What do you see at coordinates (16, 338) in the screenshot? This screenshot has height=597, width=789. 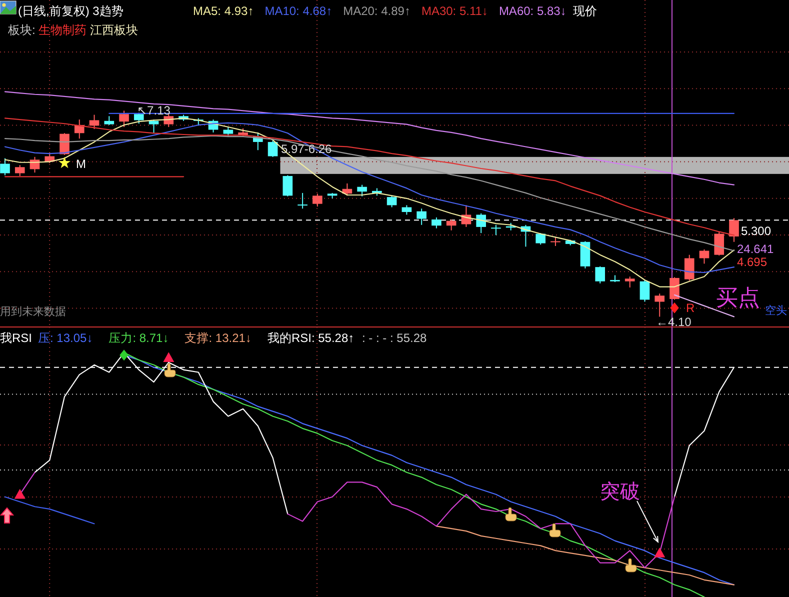 I see `title: 我RSI` at bounding box center [16, 338].